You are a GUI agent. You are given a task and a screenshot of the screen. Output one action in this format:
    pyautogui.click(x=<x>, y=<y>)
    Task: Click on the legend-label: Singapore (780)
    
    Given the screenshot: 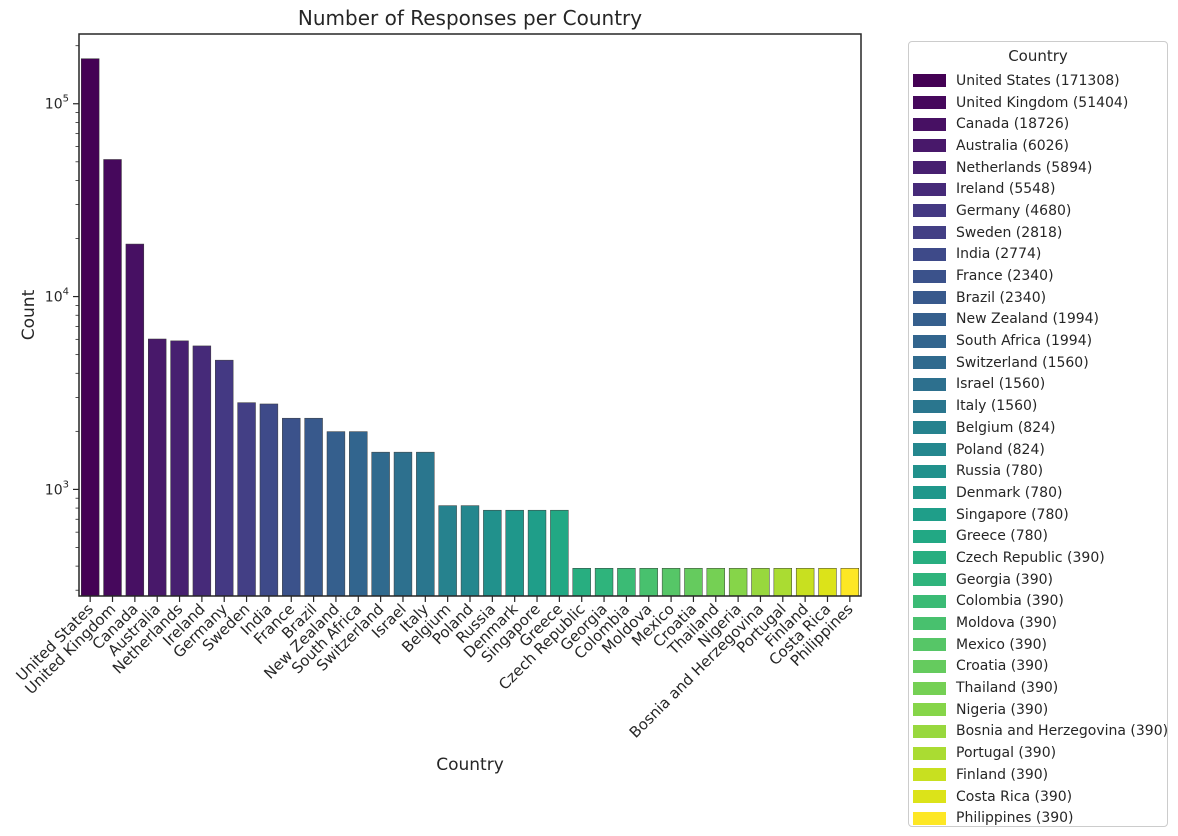 What is the action you would take?
    pyautogui.click(x=1012, y=514)
    